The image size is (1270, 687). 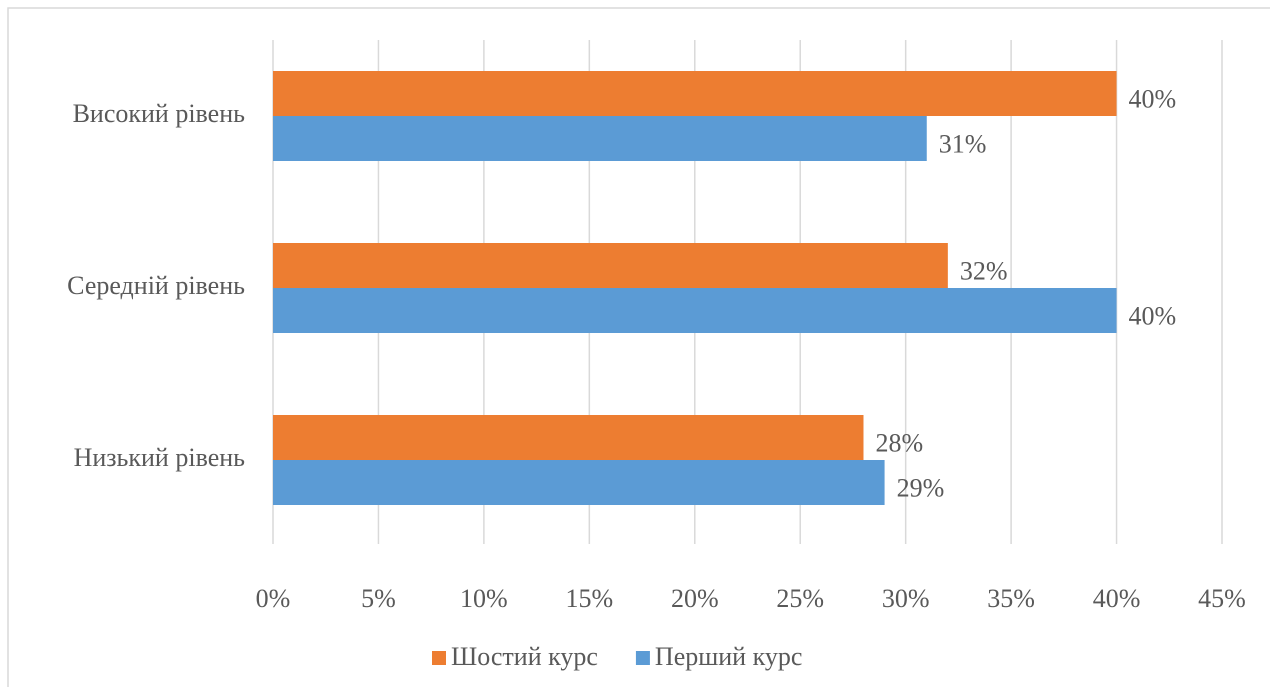 What do you see at coordinates (159, 113) in the screenshot?
I see `y-tick-label: Високий рівень` at bounding box center [159, 113].